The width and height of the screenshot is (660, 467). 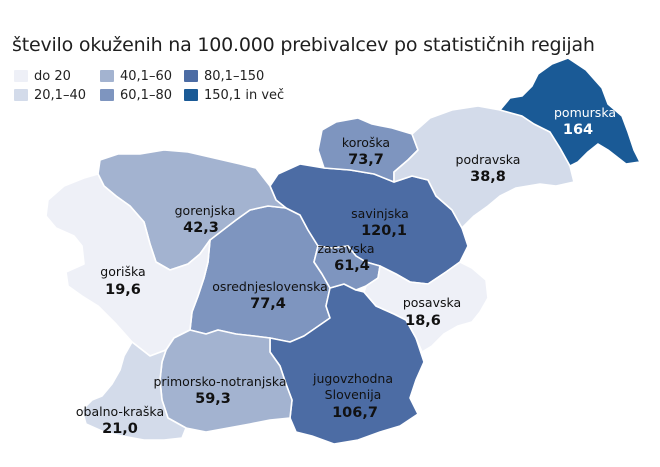 What do you see at coordinates (355, 413) in the screenshot?
I see `value-jugovzhodna: 106,7` at bounding box center [355, 413].